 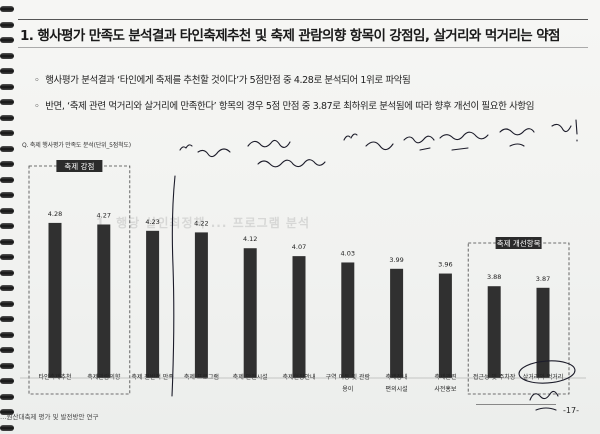 What do you see at coordinates (543, 377) in the screenshot?
I see `x-tick-label: 살거리와 먹거리` at bounding box center [543, 377].